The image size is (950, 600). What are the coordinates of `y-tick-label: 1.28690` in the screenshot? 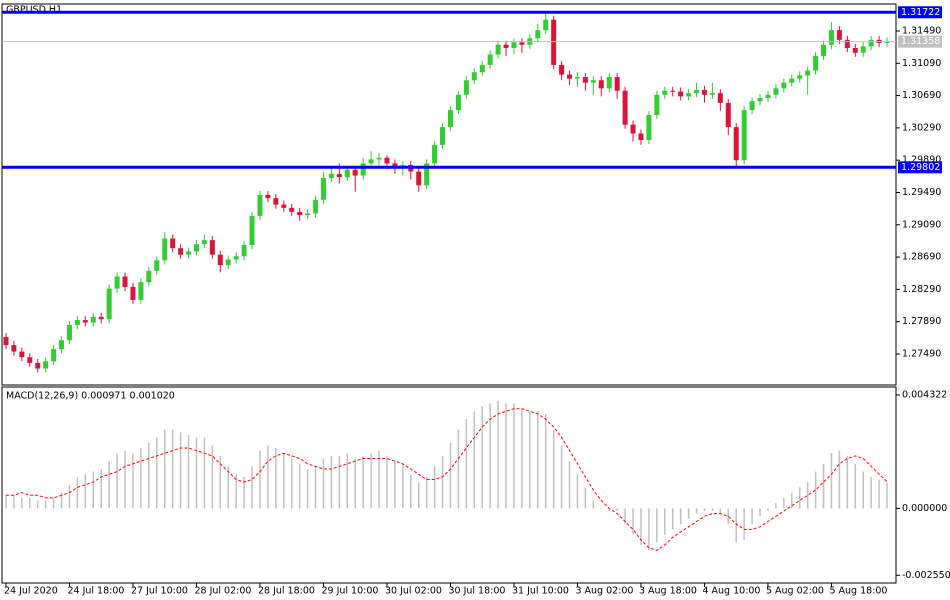 It's located at (921, 257).